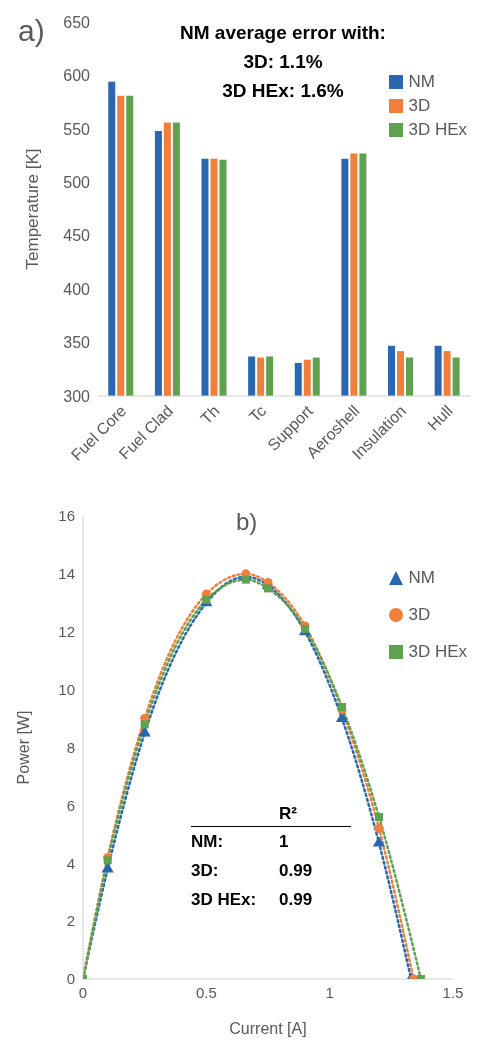 The image size is (479, 1049). I want to click on x-tick-label: Tc, so click(257, 414).